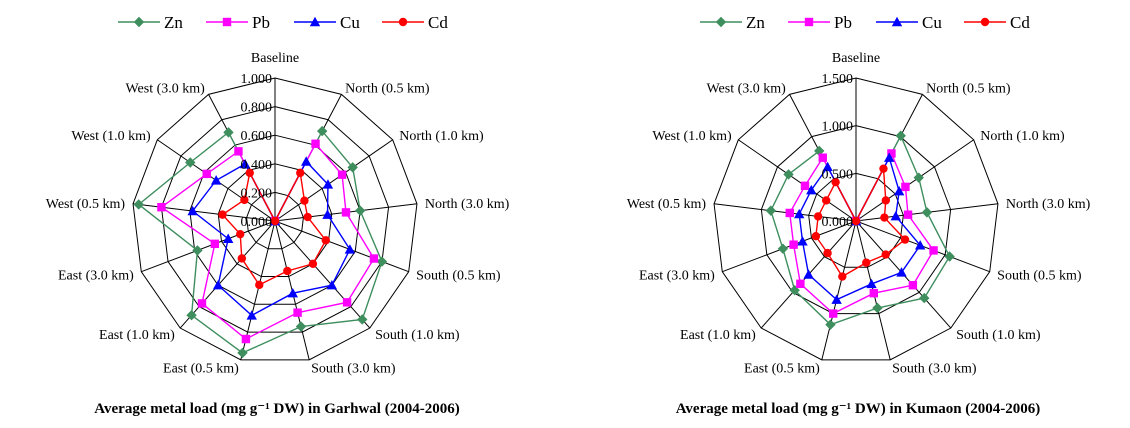 The image size is (1130, 428). Describe the element at coordinates (746, 88) in the screenshot. I see `category-label: West (3.0 km)` at that location.